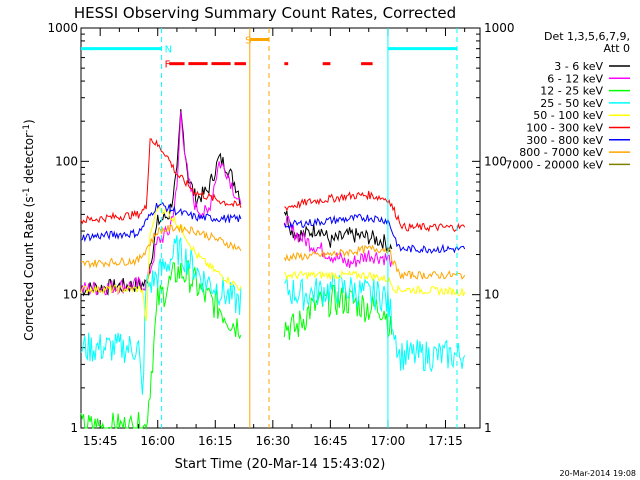 The height and width of the screenshot is (480, 640). What do you see at coordinates (561, 152) in the screenshot?
I see `legend-label: 800 - 7000 keV` at bounding box center [561, 152].